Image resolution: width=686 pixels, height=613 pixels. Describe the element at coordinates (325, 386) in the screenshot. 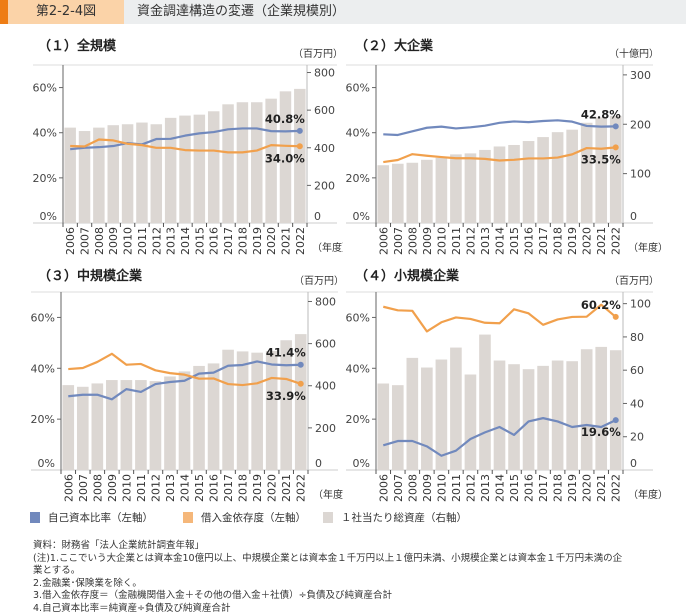

I see `right-tick-label: 400` at that location.